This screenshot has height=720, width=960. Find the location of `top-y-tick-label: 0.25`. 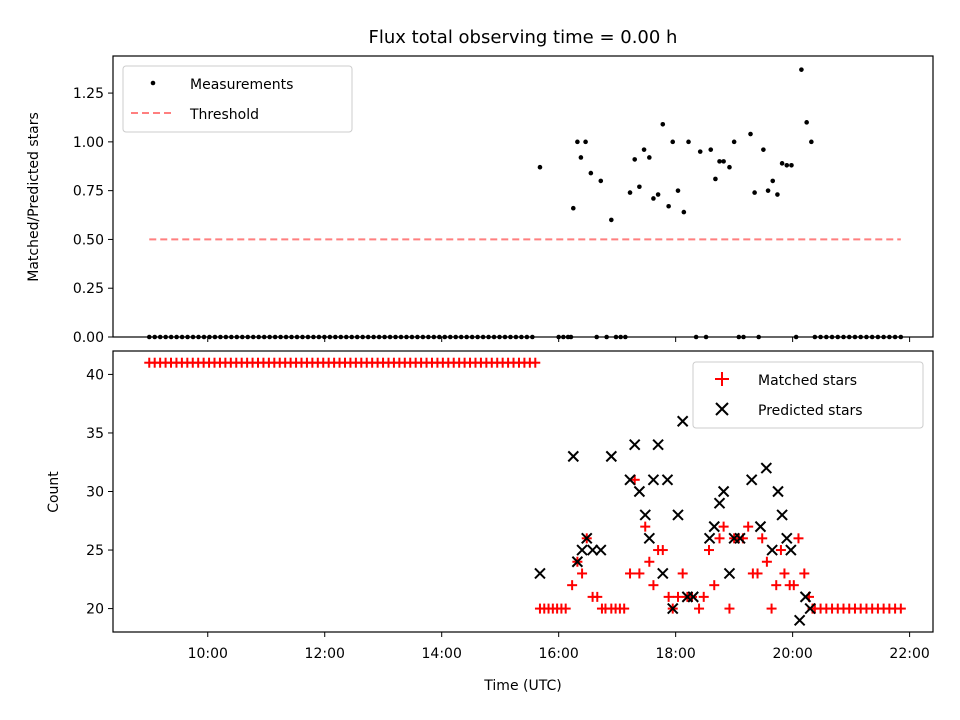

top-y-tick-label: 0.25 is located at coordinates (88, 289).